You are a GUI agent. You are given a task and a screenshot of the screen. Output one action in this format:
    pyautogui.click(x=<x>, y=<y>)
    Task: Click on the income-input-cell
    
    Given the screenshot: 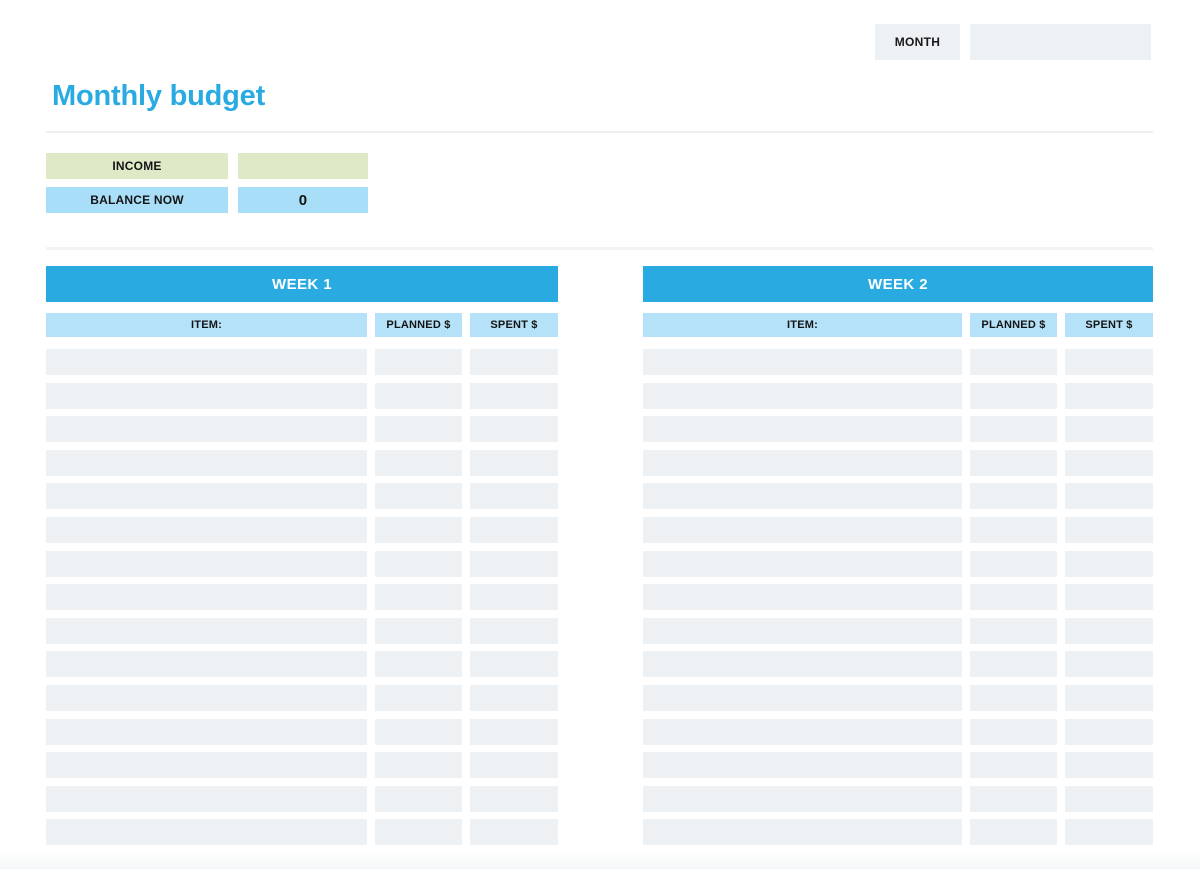 What is the action you would take?
    pyautogui.click(x=303, y=166)
    